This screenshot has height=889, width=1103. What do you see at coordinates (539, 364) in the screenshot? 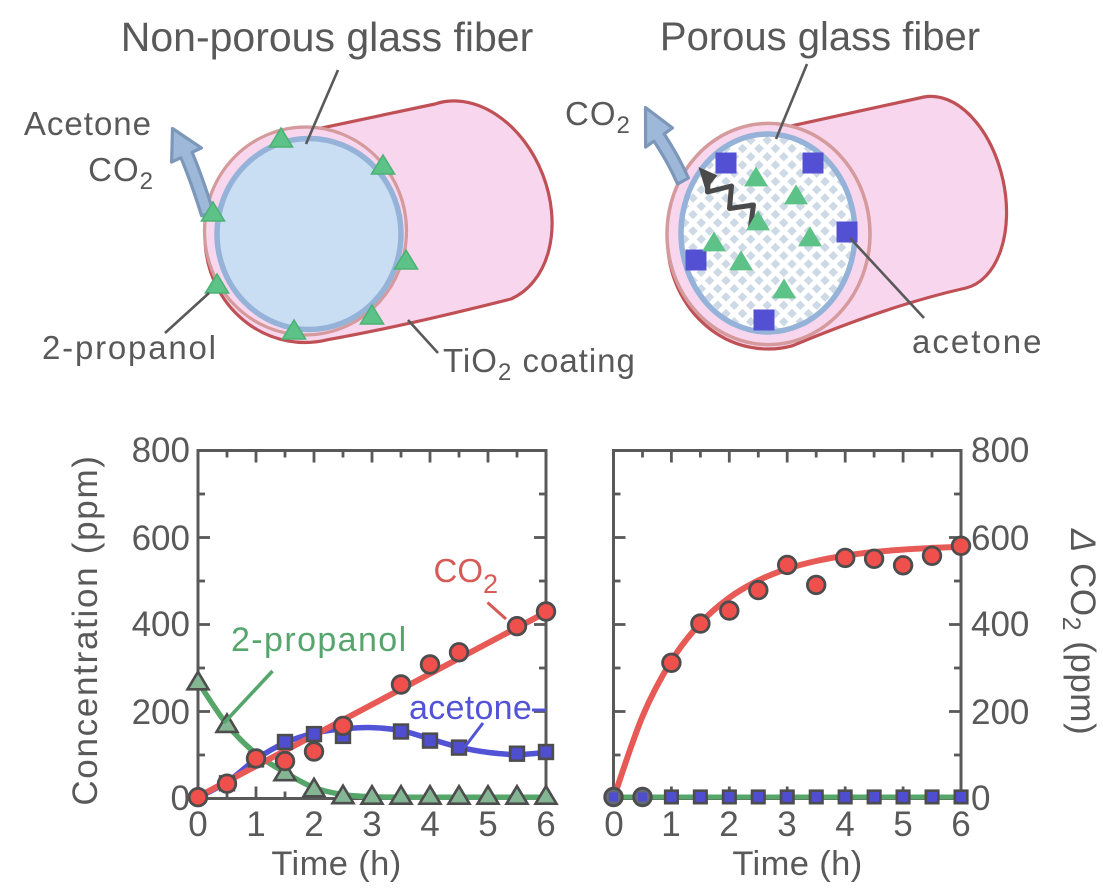
I see `svg-text: TiO2 coating` at bounding box center [539, 364].